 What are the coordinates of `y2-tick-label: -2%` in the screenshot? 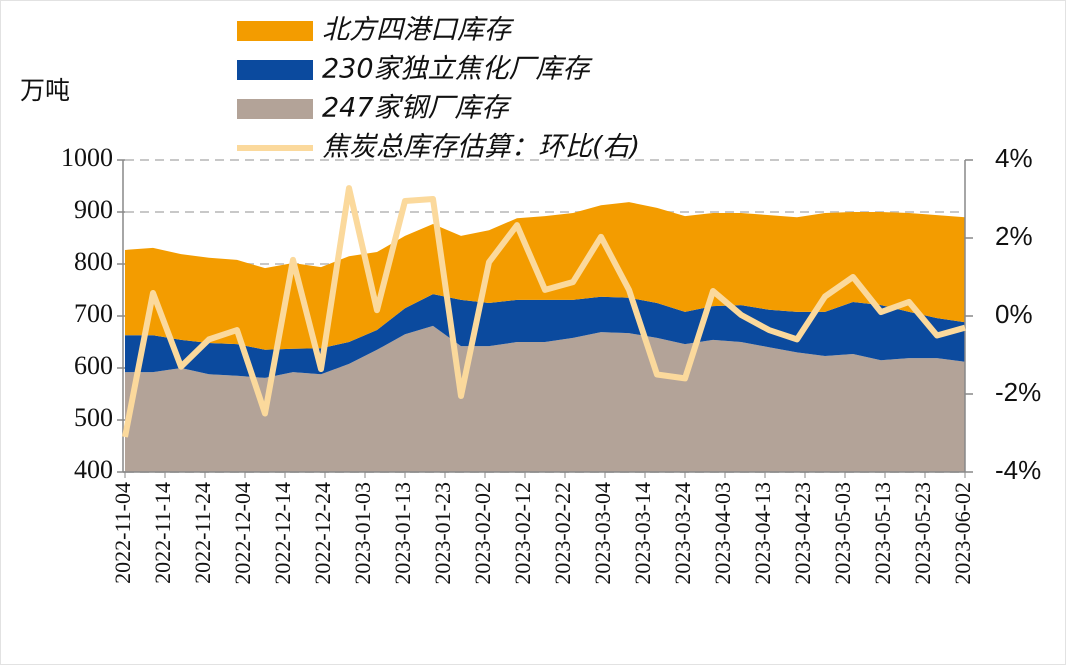 It's located at (1018, 392).